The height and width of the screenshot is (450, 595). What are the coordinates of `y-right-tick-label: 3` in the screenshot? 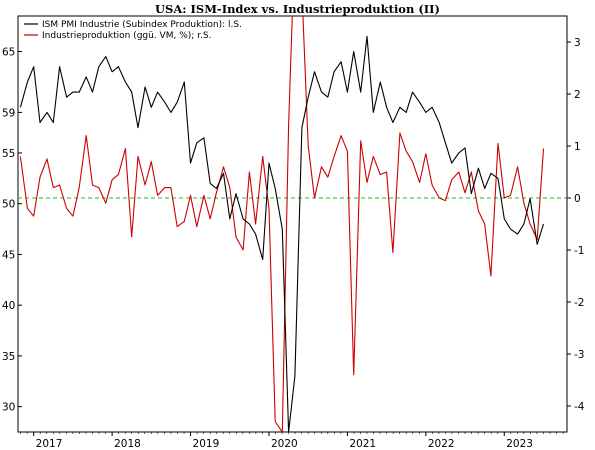 It's located at (577, 43).